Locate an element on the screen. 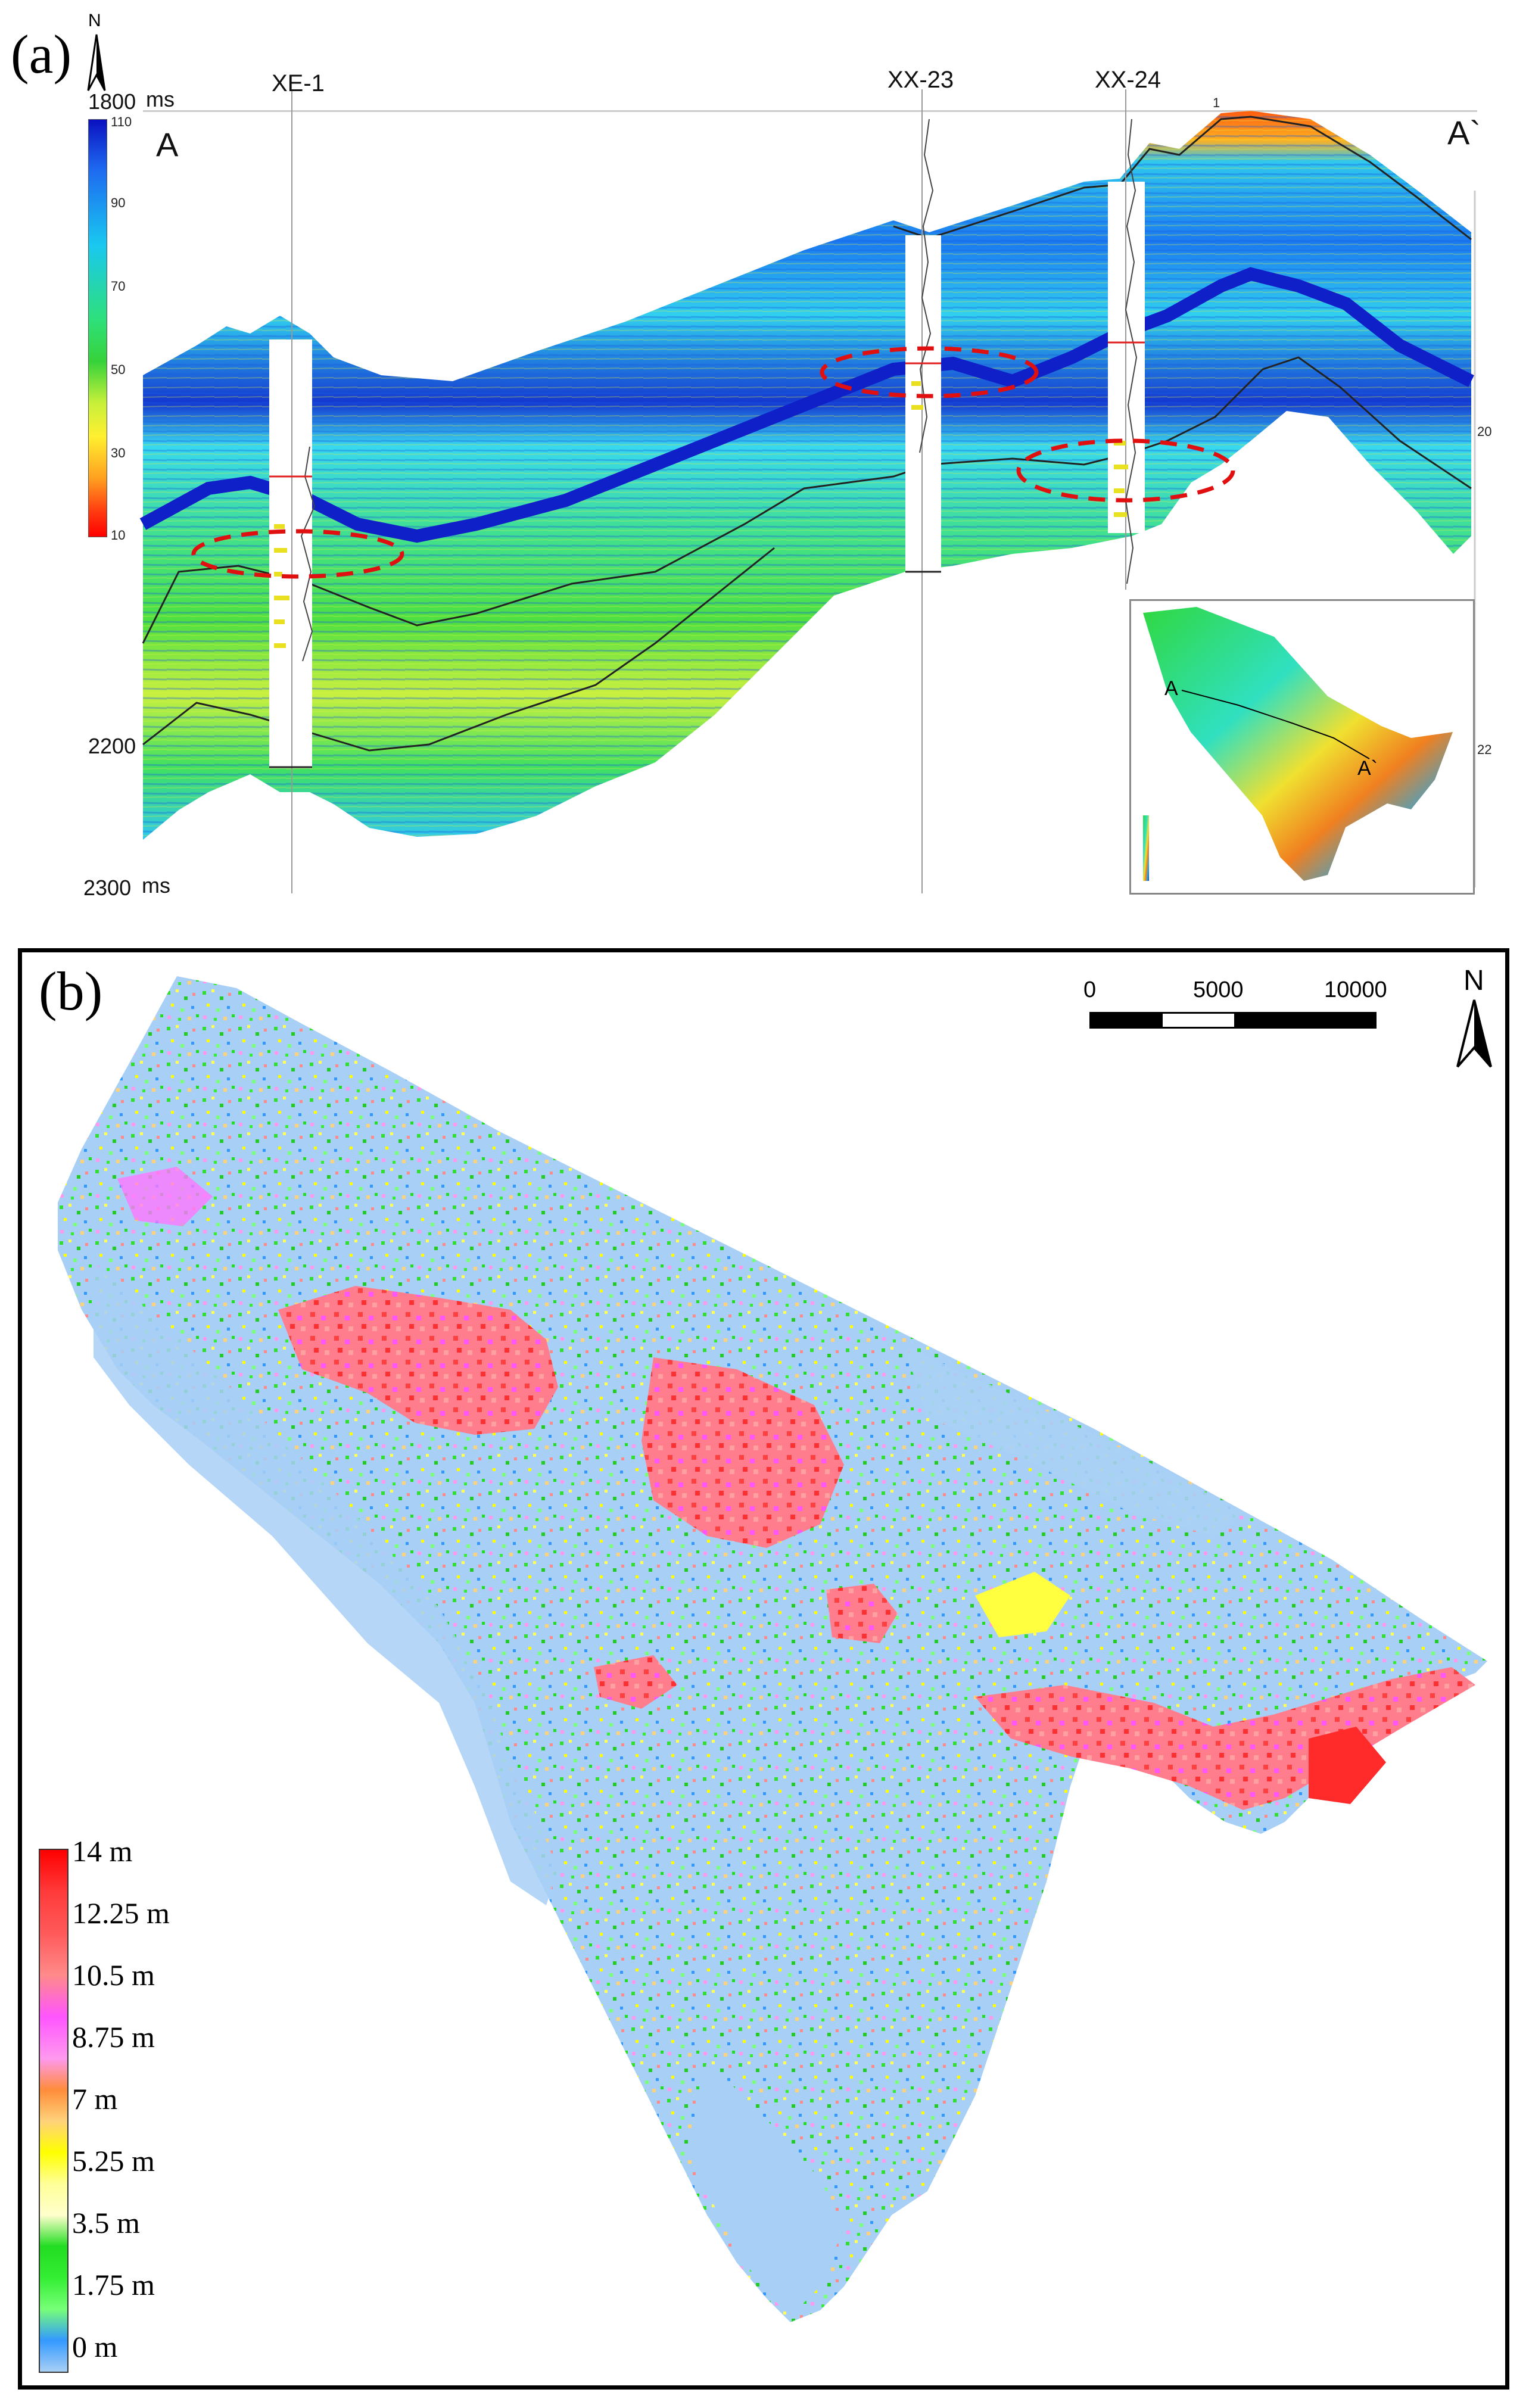 This screenshot has height=2408, width=1529. legend-label-14: 14 m is located at coordinates (102, 1851).